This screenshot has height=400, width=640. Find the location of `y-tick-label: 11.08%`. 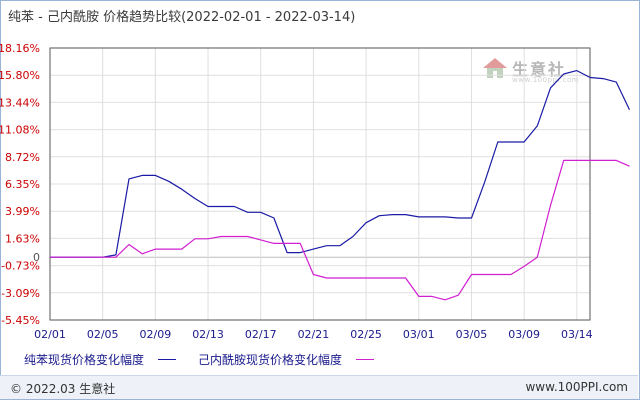

y-tick-label: 11.08% is located at coordinates (20, 130).